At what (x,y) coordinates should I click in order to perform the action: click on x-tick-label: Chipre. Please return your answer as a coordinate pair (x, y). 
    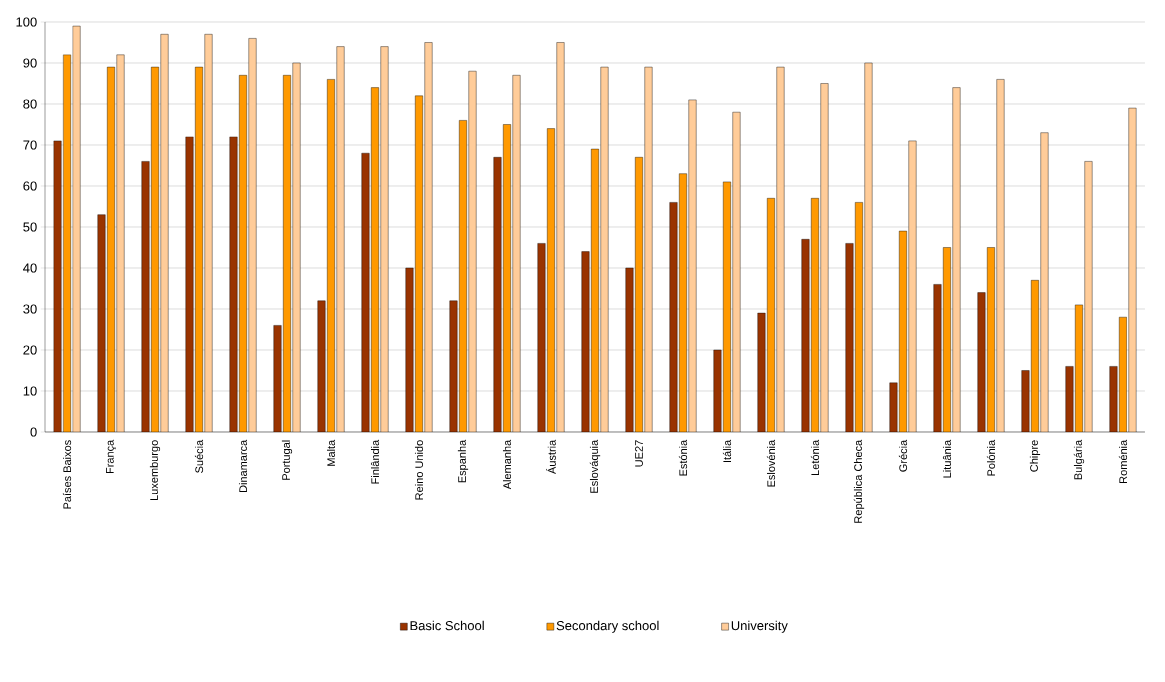
    Looking at the image, I should click on (1035, 456).